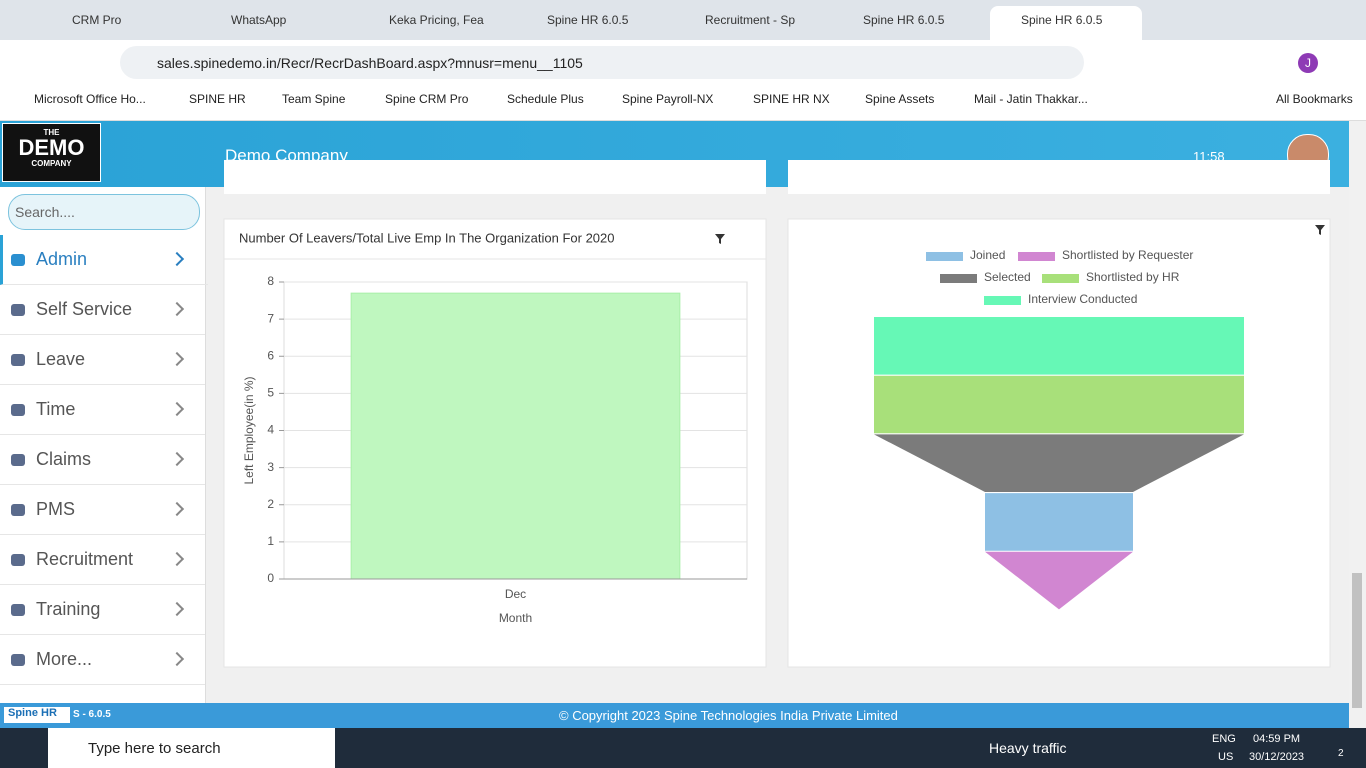 The height and width of the screenshot is (768, 1366). Describe the element at coordinates (1314, 99) in the screenshot. I see `all-bookmarks: All Bookmarks` at that location.